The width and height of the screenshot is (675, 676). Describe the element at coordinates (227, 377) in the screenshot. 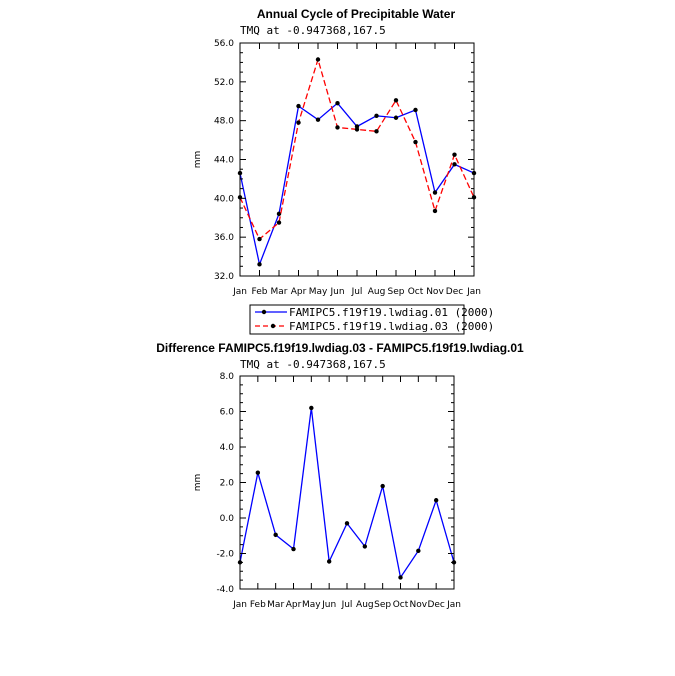

I see `y-tick-label: 8.0` at that location.